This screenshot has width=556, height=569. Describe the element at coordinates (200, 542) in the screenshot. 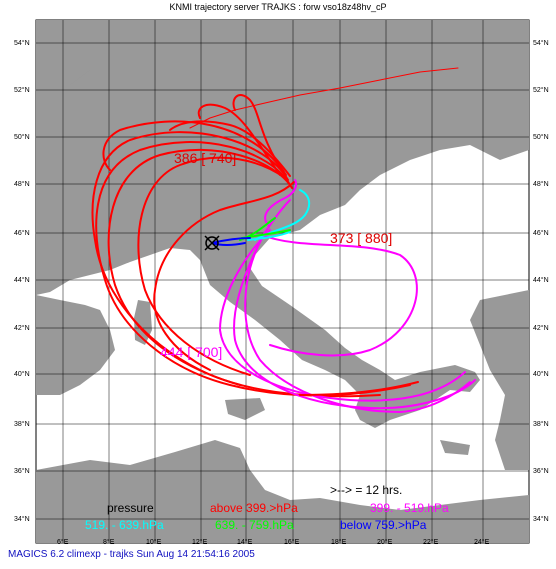

I see `lon-label: 12°E` at that location.